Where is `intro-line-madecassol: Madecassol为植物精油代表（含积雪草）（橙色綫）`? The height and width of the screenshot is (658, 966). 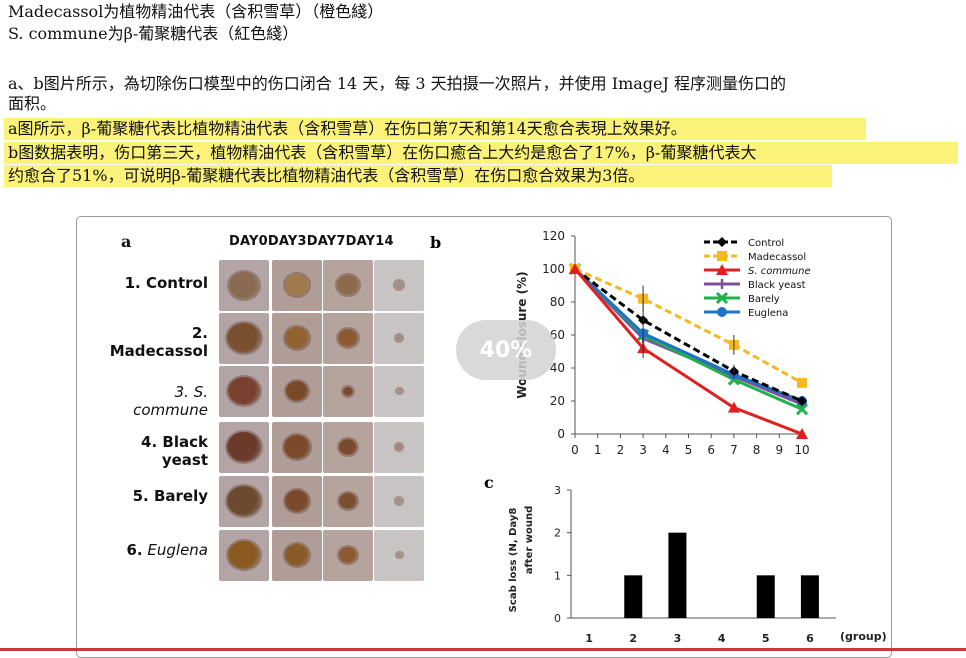 intro-line-madecassol: Madecassol为植物精油代表（含积雪草）（橙色綫） is located at coordinates (196, 11).